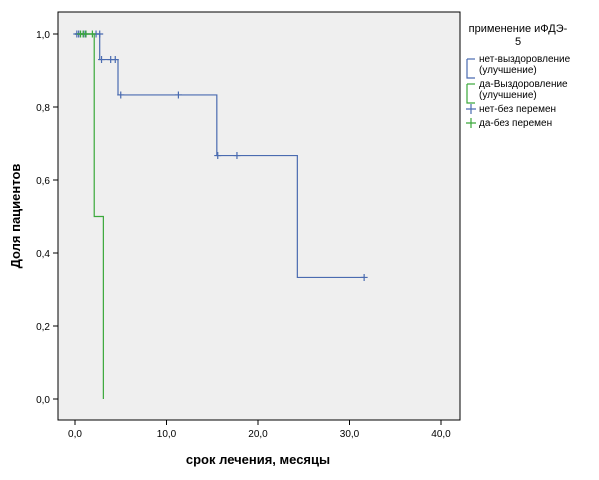 This screenshot has width=599, height=480. Describe the element at coordinates (43, 108) in the screenshot. I see `y-tick-label: 0,8` at that location.